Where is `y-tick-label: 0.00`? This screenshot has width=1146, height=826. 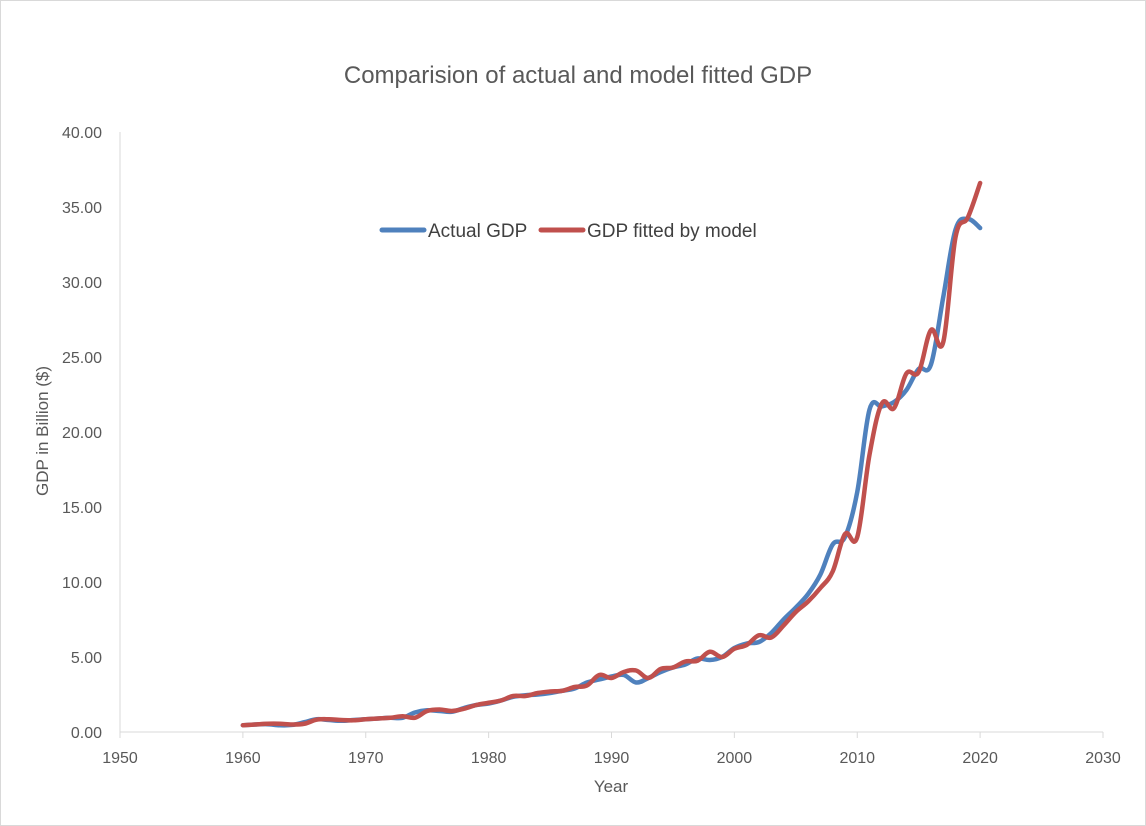 y-tick-label: 0.00 is located at coordinates (86, 733).